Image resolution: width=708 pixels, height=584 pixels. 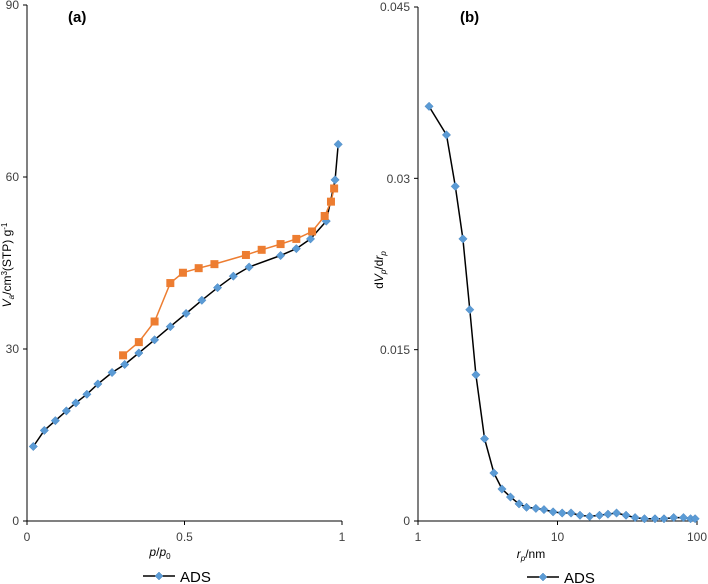 What do you see at coordinates (13, 6) in the screenshot?
I see `a-y-tick-label: 90` at bounding box center [13, 6].